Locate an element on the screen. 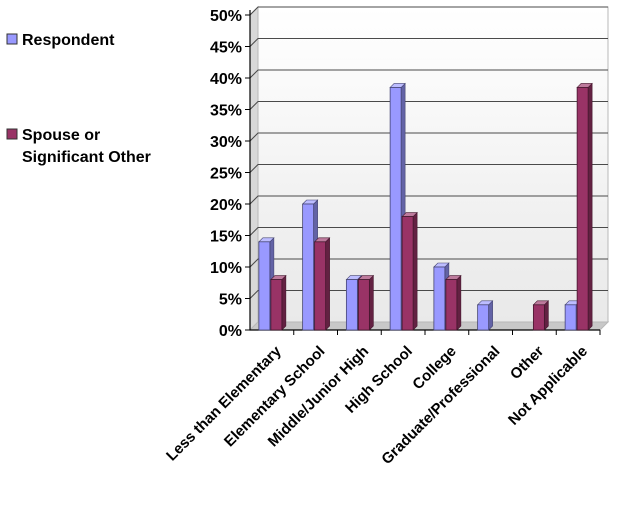 The image size is (618, 520). legend-label: Respondent is located at coordinates (68, 40).